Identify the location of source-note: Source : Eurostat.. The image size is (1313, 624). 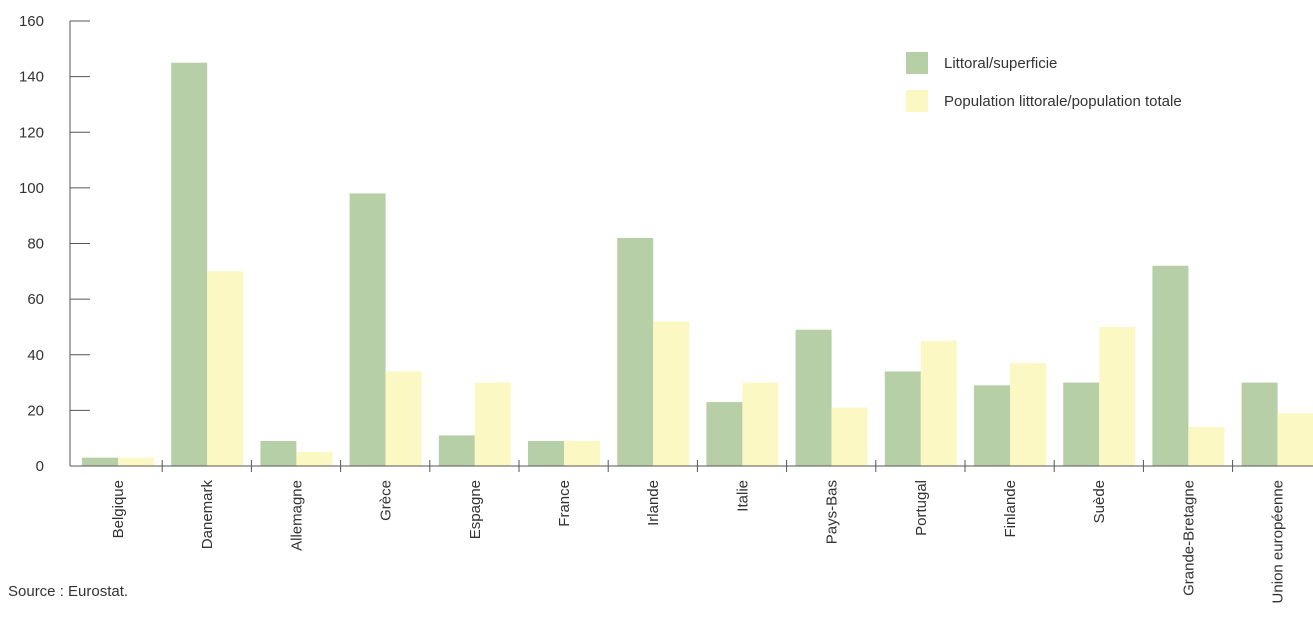
(68, 591).